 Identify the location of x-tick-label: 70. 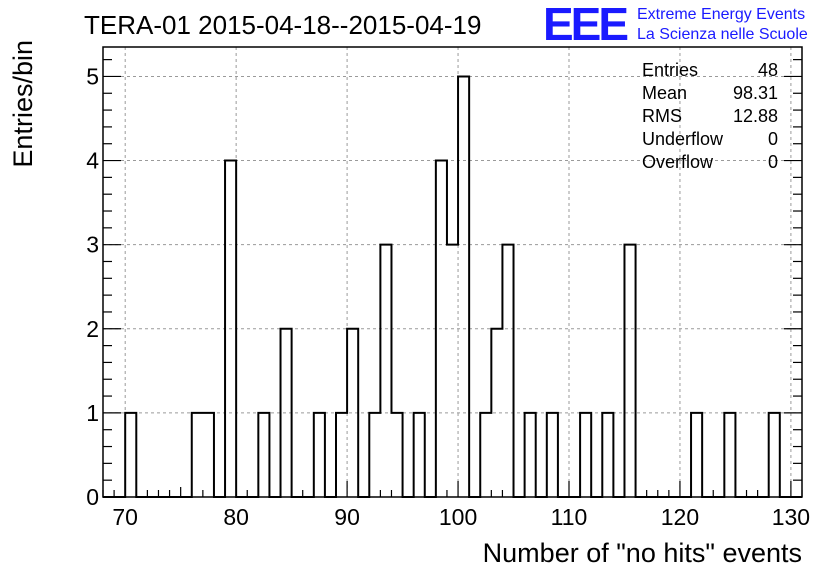
(125, 517).